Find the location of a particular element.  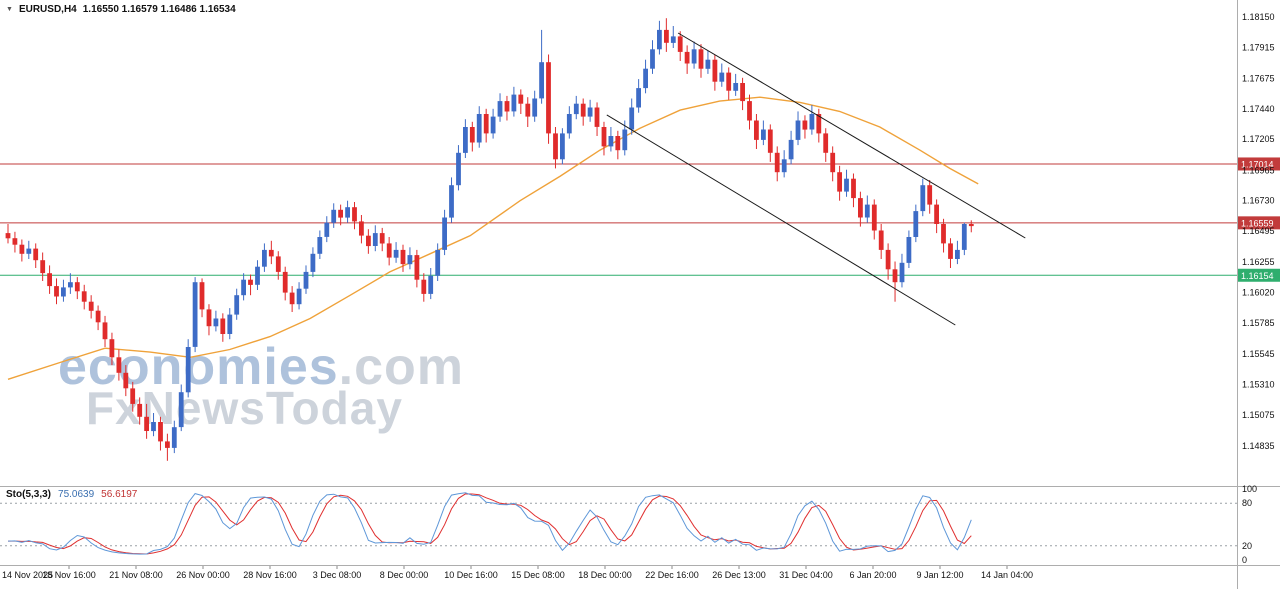

time-axis-label: 9 Jan 12:00 is located at coordinates (939, 575).